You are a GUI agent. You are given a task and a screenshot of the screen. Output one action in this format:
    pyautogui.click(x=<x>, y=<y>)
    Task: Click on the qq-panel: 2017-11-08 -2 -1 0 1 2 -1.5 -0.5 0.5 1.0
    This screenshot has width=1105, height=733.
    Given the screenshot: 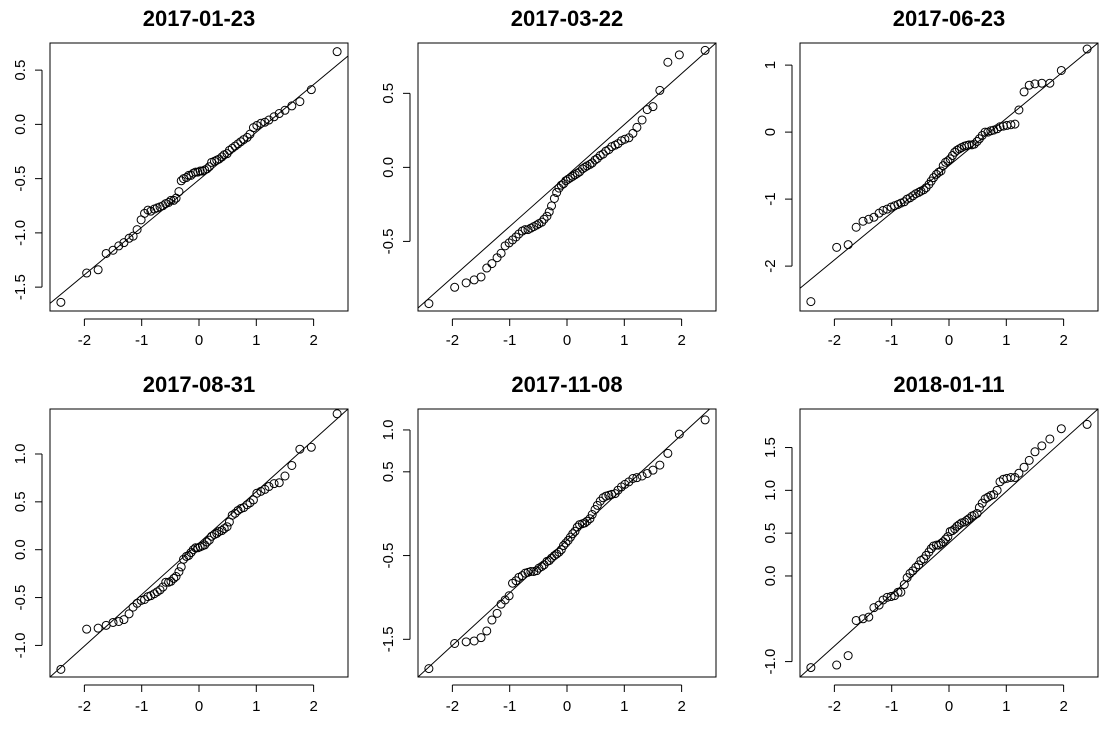 What is the action you would take?
    pyautogui.click(x=548, y=543)
    